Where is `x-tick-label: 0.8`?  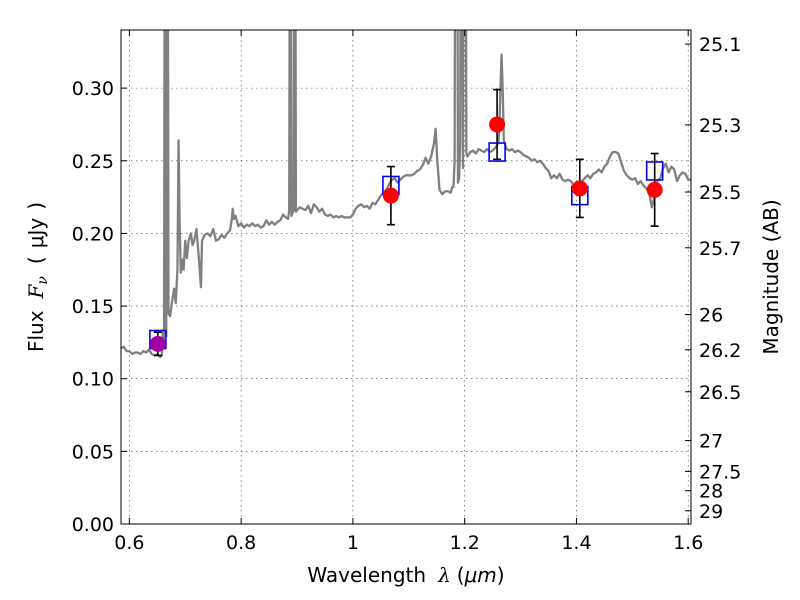 x-tick-label: 0.8 is located at coordinates (241, 543).